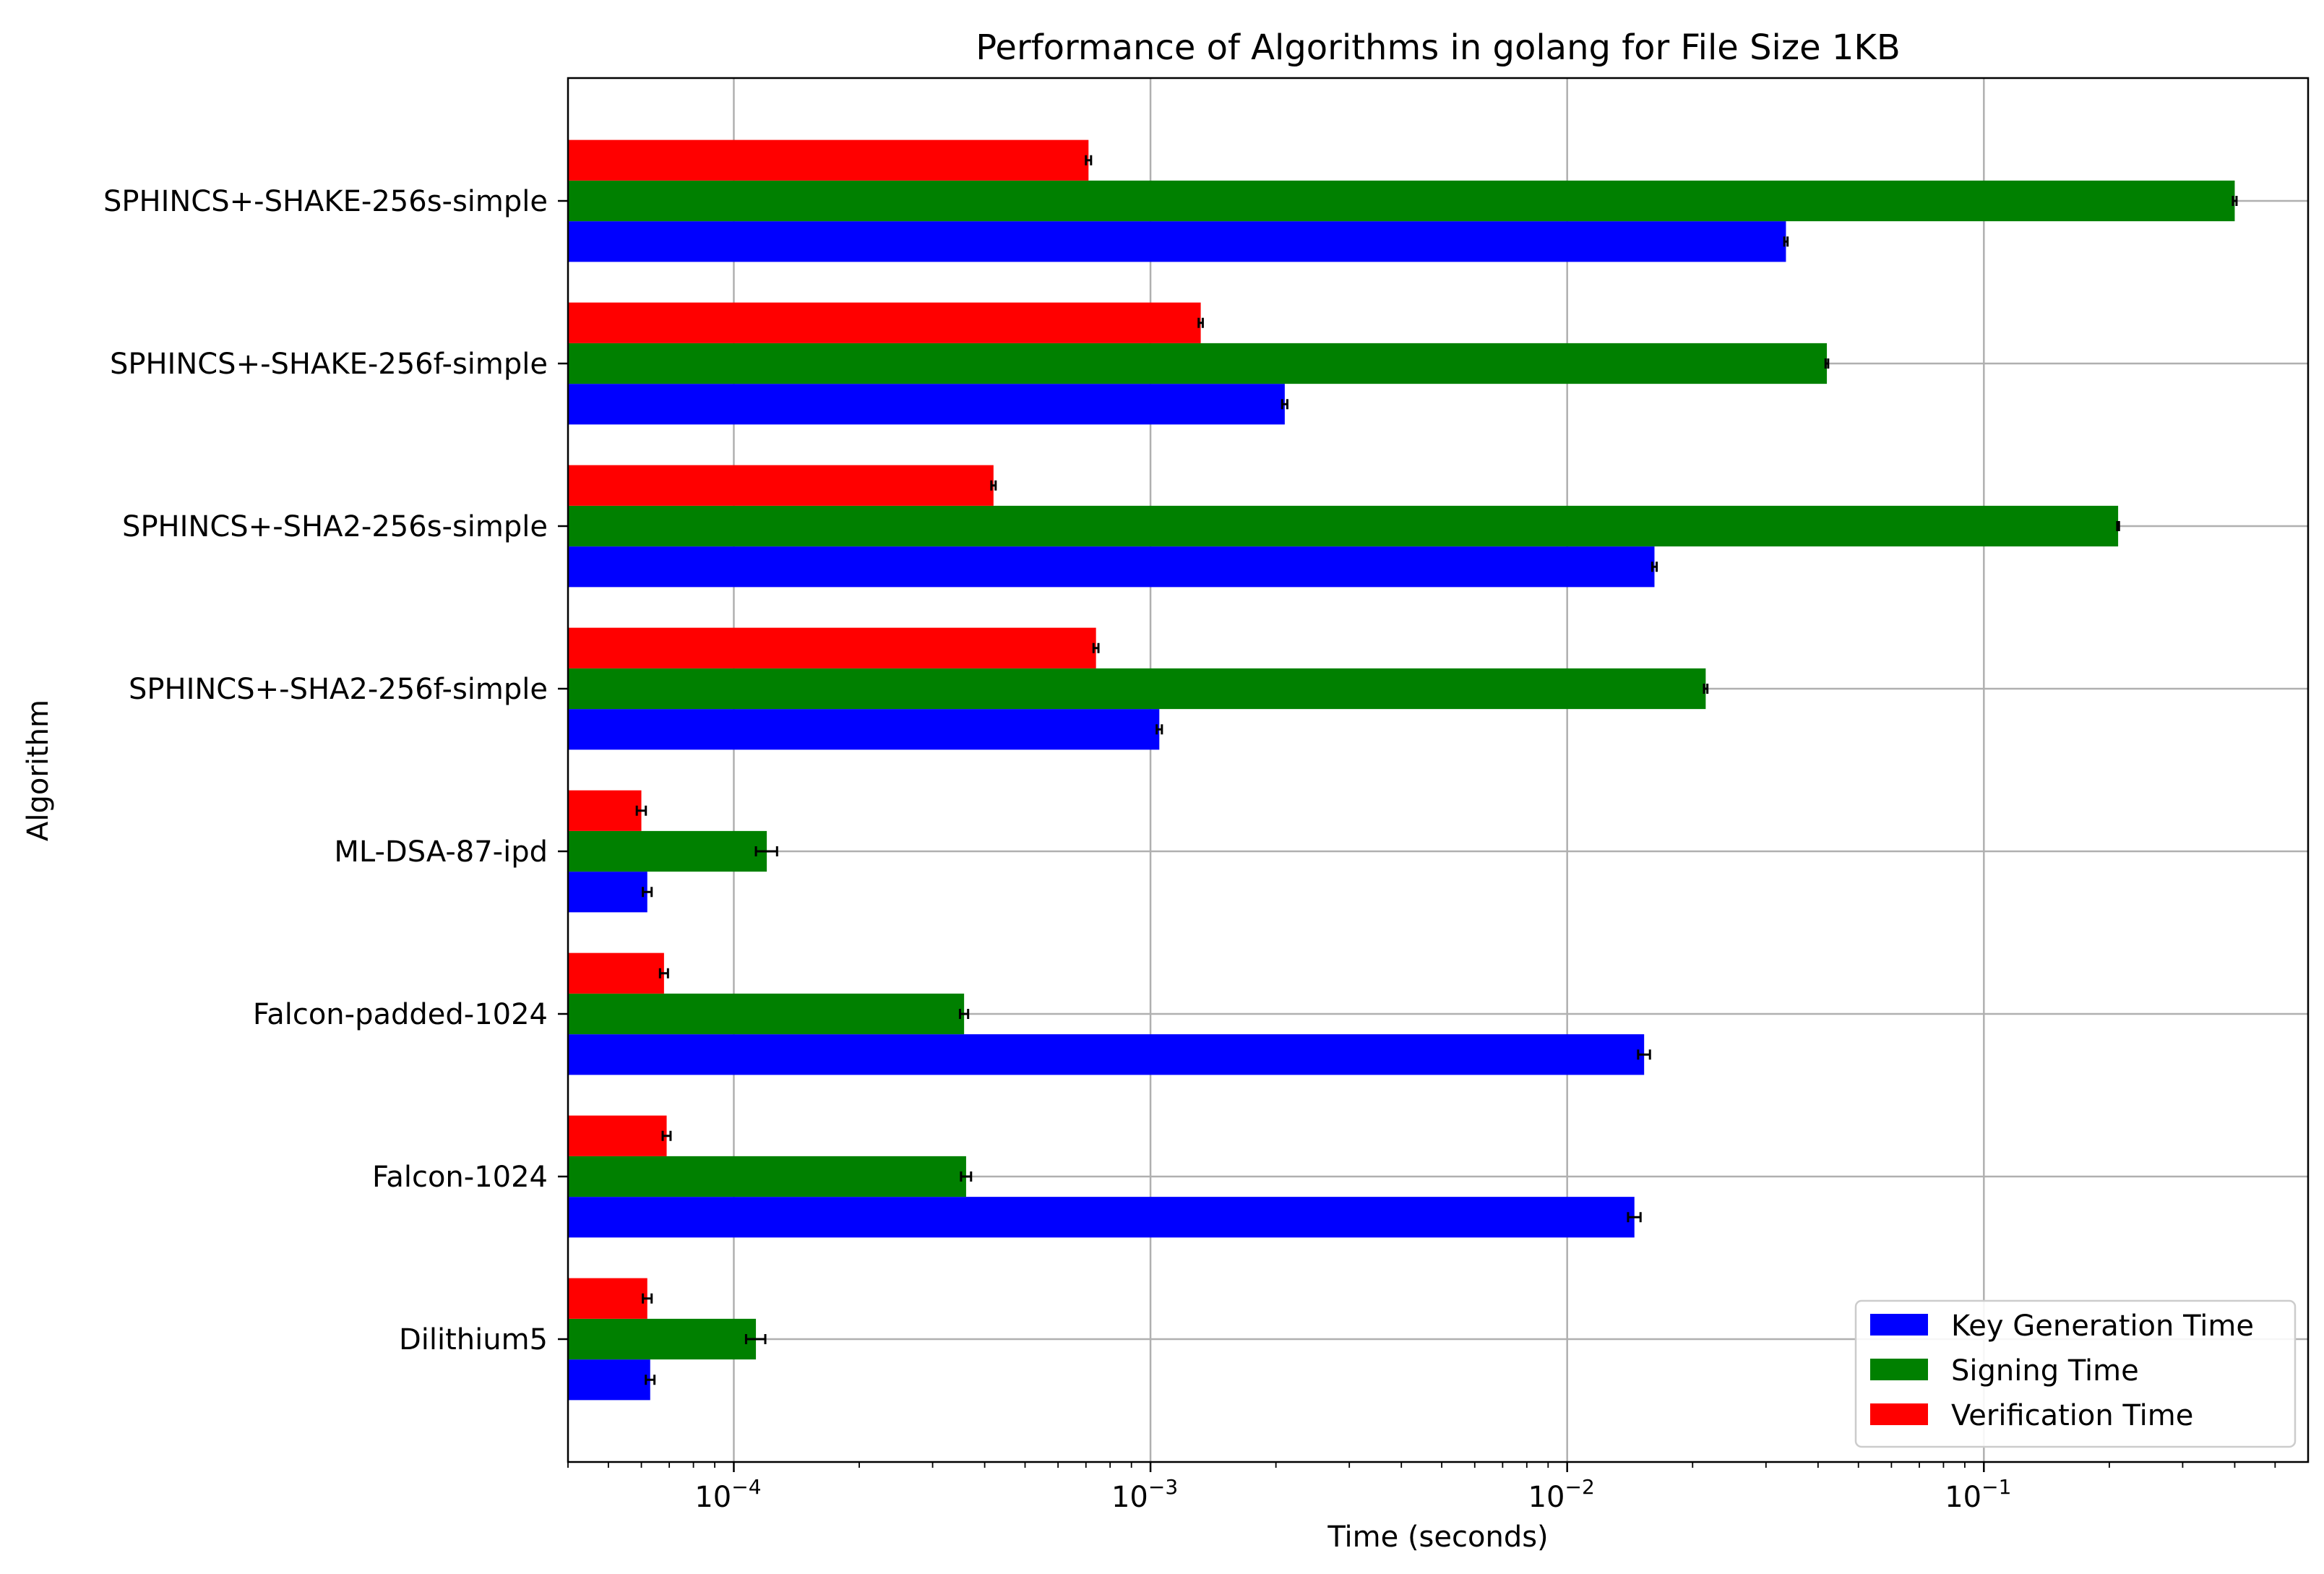 This screenshot has width=2324, height=1574. I want to click on bar-signing-time-sphincs-sha2-256f-simple, so click(1137, 689).